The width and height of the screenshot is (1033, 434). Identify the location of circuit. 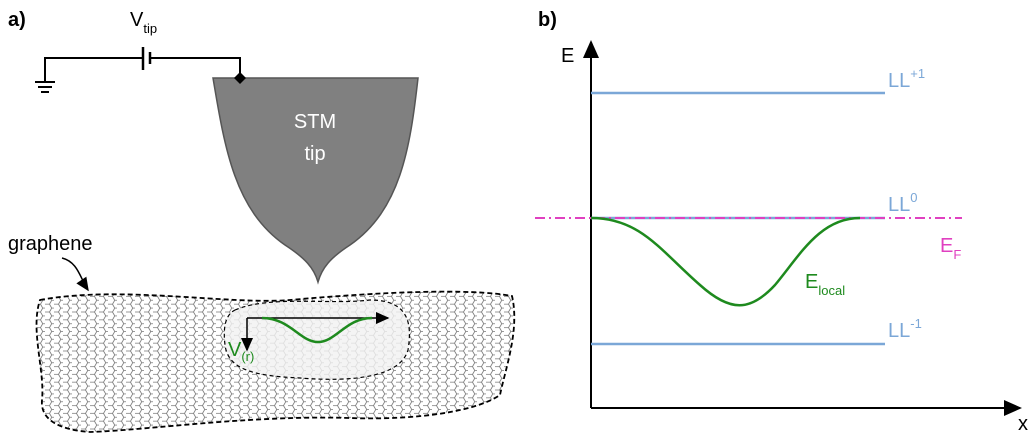
(138, 70).